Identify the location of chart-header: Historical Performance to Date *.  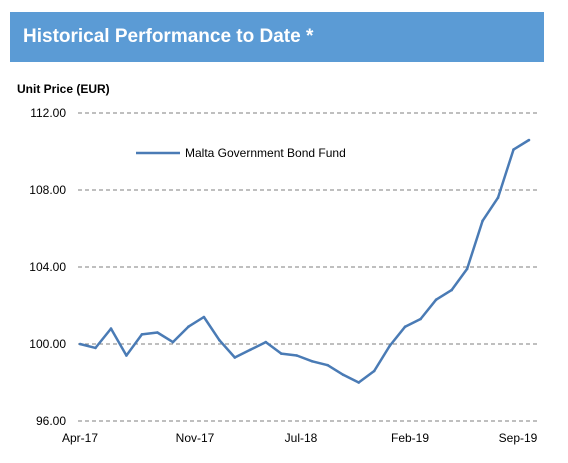
(277, 37).